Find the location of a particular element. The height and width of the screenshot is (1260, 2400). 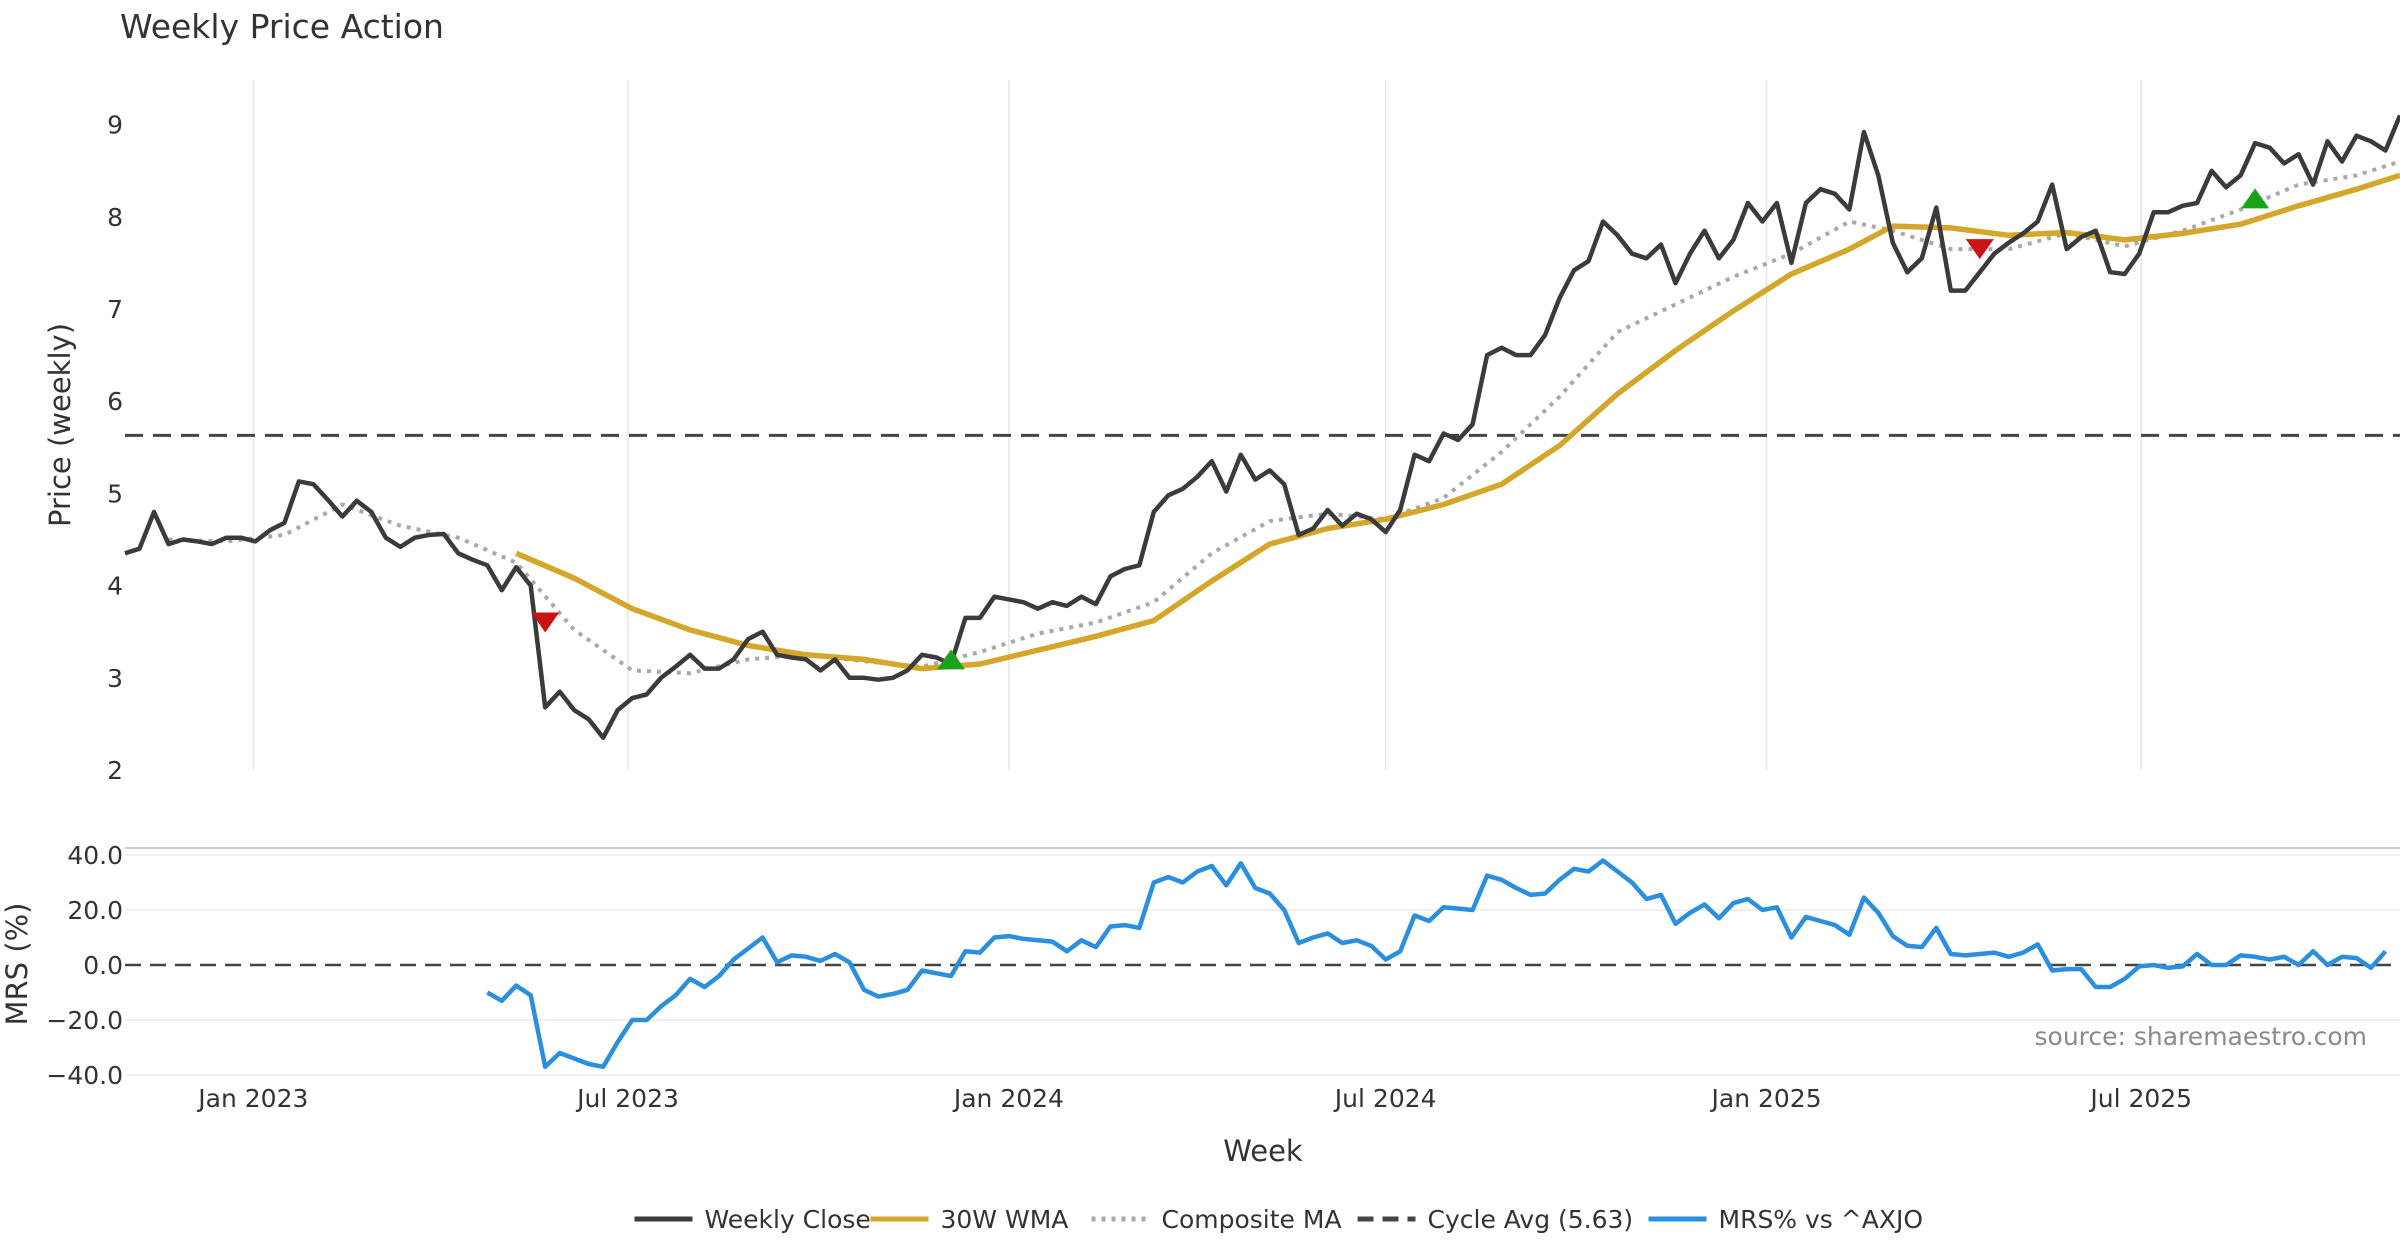

mrs-y-tick: −20.0 is located at coordinates (84, 1020).